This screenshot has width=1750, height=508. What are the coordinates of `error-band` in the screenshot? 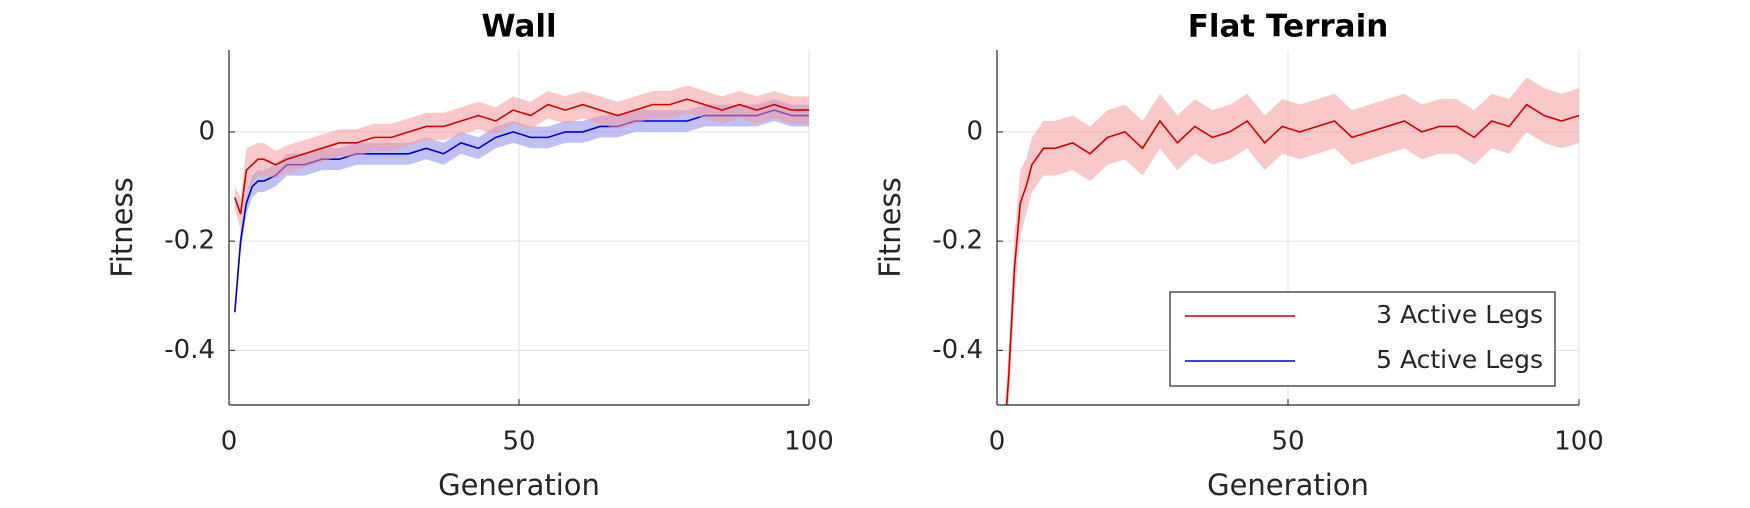 It's located at (521, 158).